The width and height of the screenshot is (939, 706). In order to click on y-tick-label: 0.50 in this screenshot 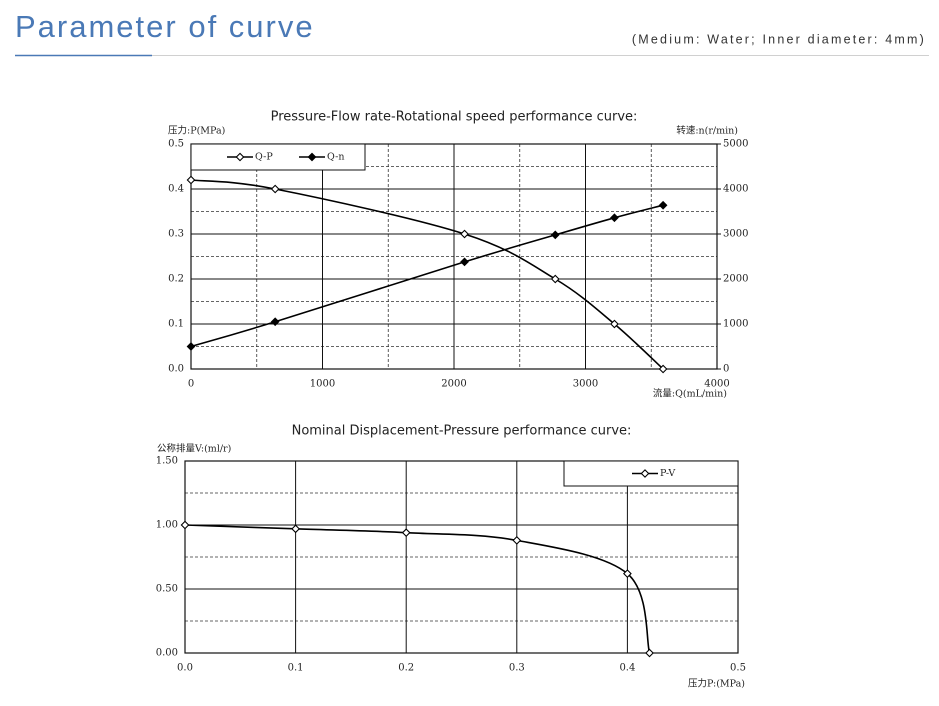, I will do `click(167, 589)`.